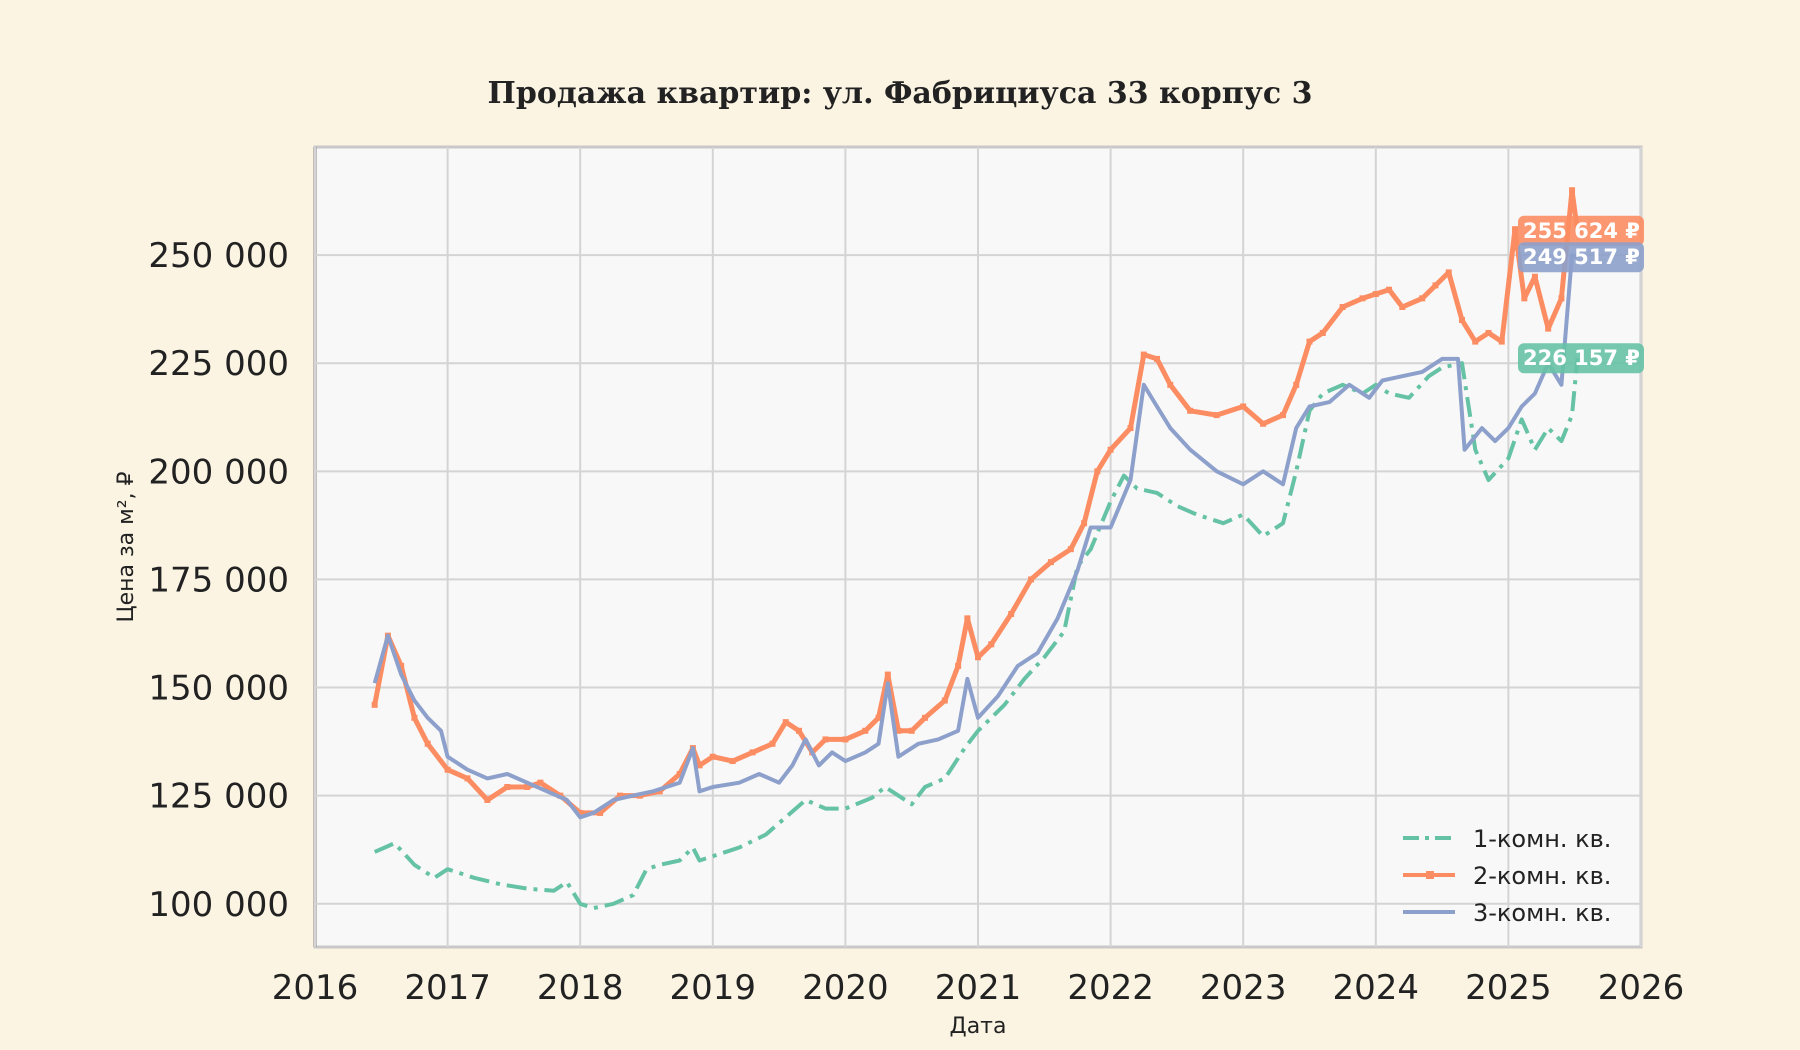 The image size is (1800, 1050). I want to click on x-tick-label: 2021, so click(978, 988).